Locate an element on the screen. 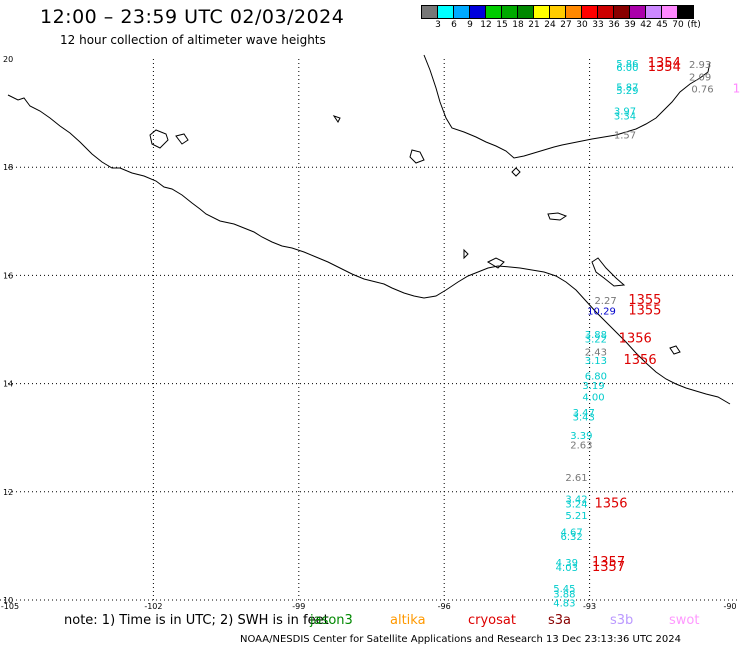 The height and width of the screenshot is (650, 740). scale-label: 6 is located at coordinates (454, 25).